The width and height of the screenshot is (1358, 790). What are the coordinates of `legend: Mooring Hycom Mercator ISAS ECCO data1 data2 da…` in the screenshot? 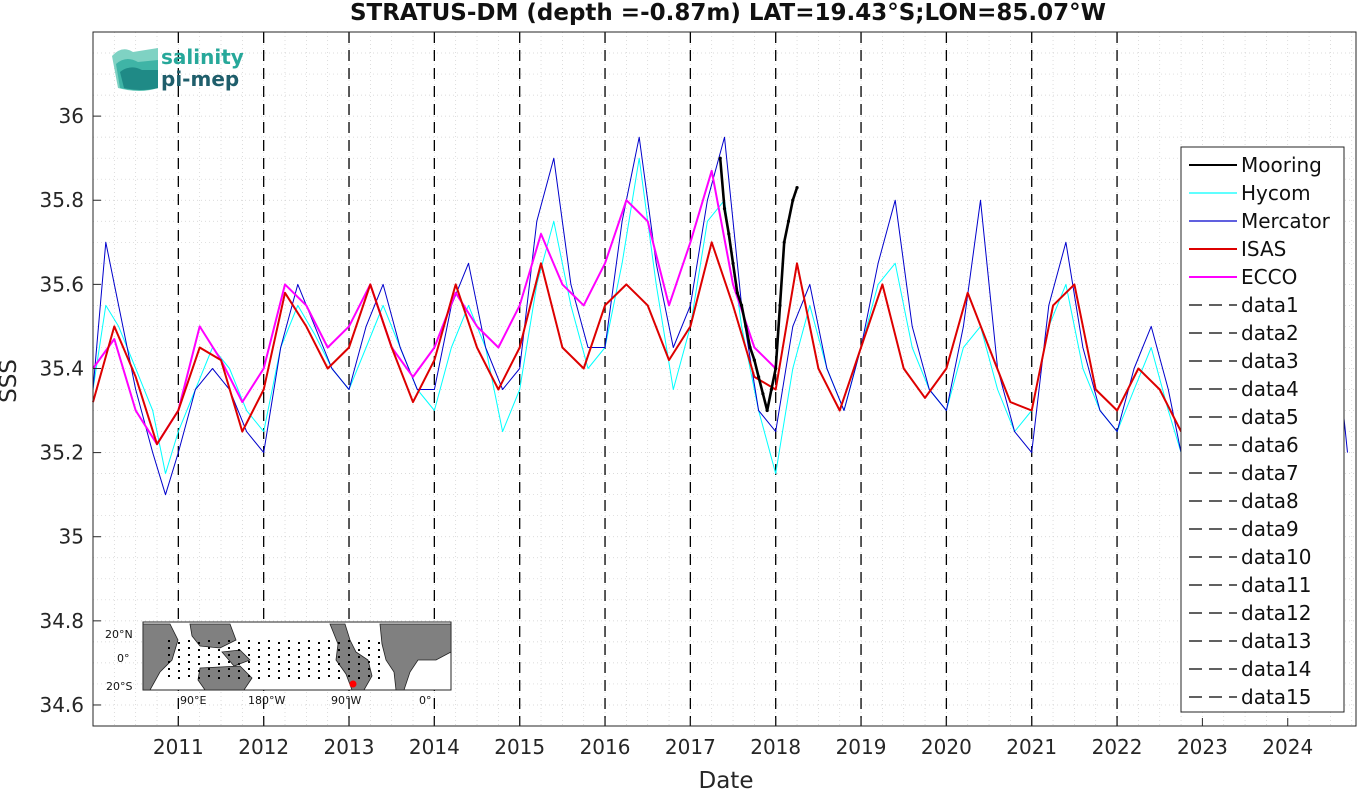 It's located at (1260, 431).